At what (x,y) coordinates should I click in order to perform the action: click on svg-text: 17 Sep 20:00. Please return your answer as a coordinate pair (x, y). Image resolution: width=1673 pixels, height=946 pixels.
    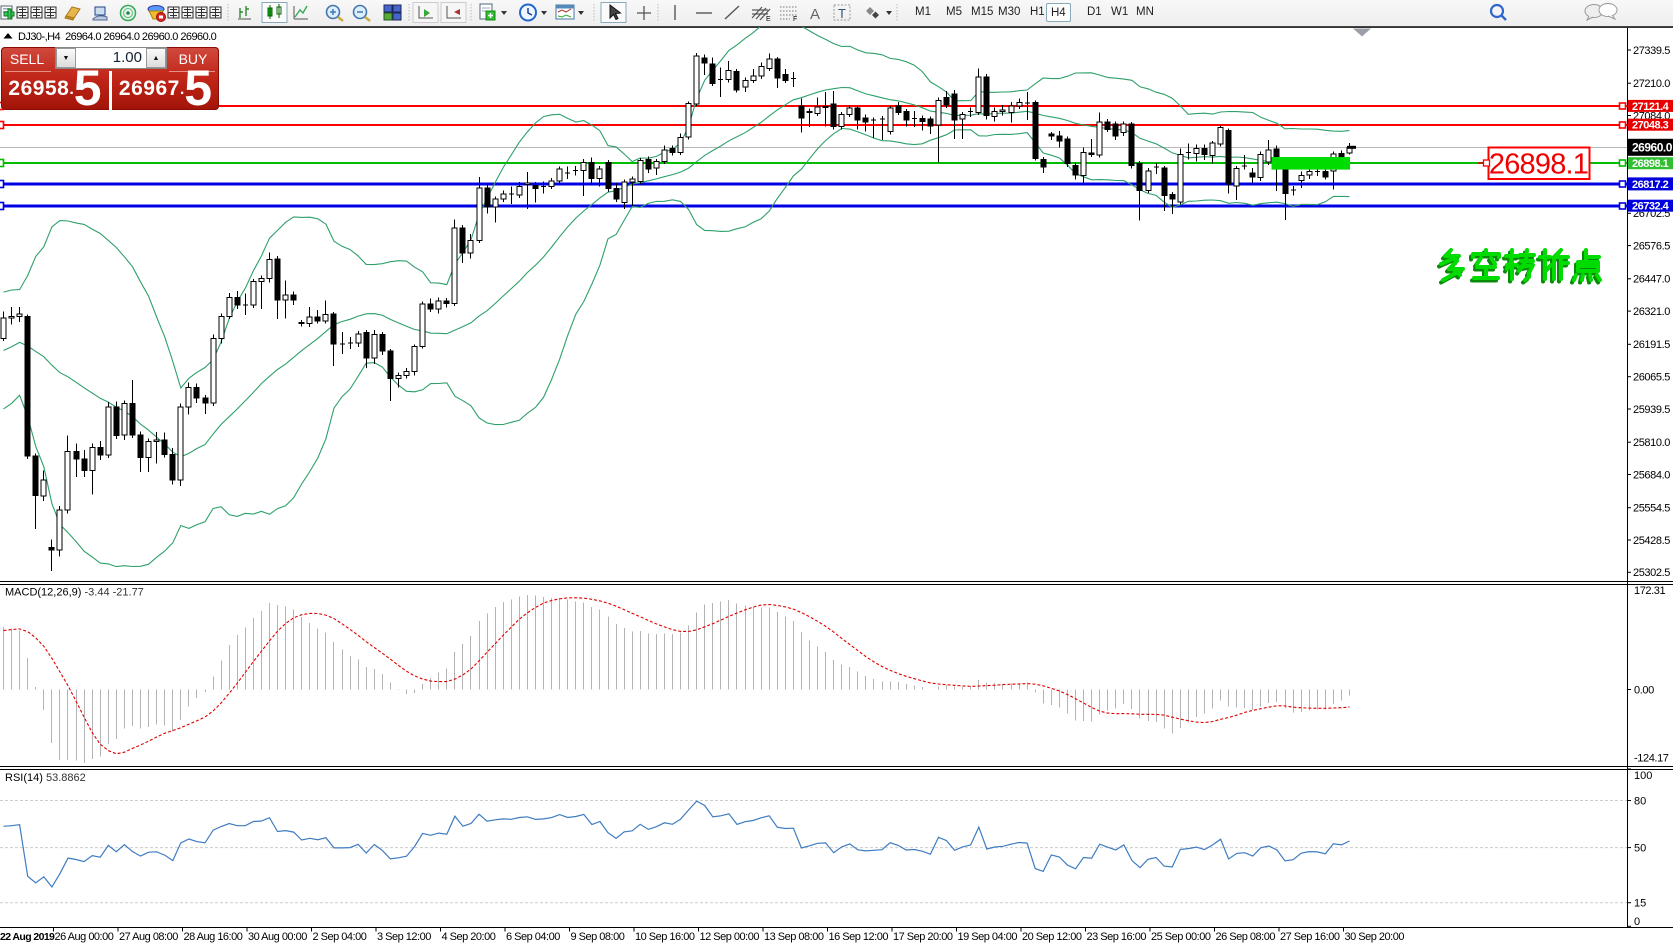
    Looking at the image, I should click on (923, 937).